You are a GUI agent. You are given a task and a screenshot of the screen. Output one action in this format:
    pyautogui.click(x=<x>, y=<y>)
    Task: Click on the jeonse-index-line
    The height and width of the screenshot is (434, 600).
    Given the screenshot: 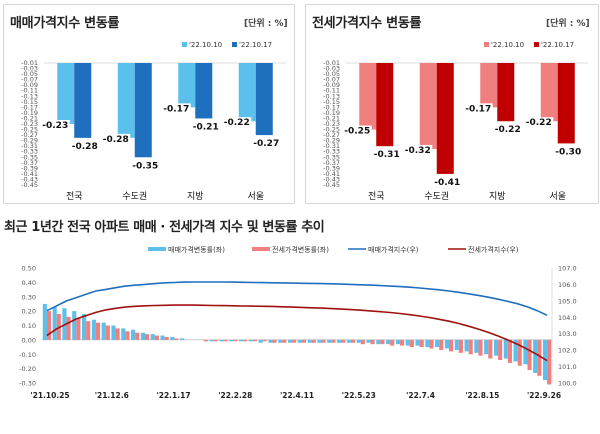 What is the action you would take?
    pyautogui.click(x=297, y=333)
    